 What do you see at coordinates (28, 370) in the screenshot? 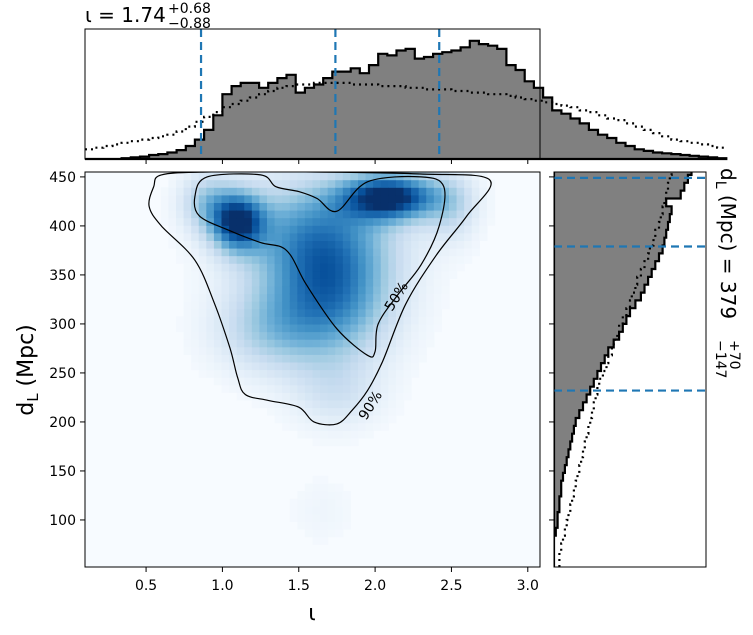
I see `y-axis-label: dL (Mpc)` at bounding box center [28, 370].